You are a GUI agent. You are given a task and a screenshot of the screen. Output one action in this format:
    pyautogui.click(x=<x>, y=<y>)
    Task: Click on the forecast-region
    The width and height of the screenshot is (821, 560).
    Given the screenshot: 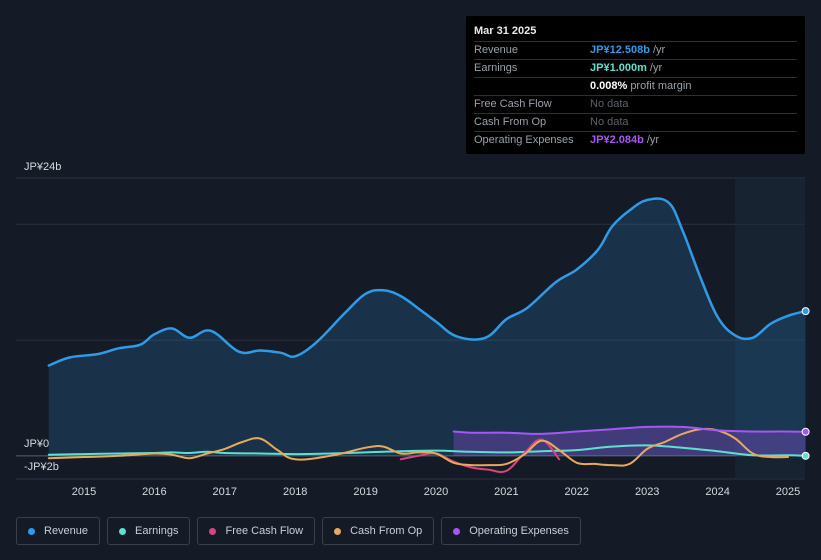 What is the action you would take?
    pyautogui.click(x=770, y=328)
    